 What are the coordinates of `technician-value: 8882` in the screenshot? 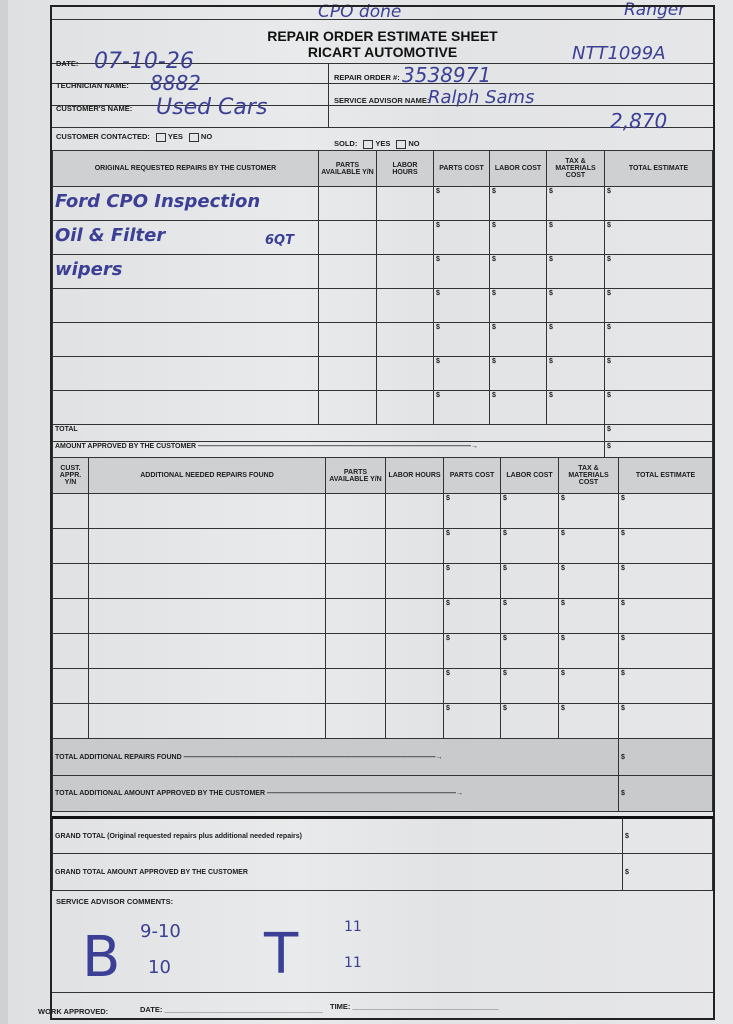 It's located at (175, 83).